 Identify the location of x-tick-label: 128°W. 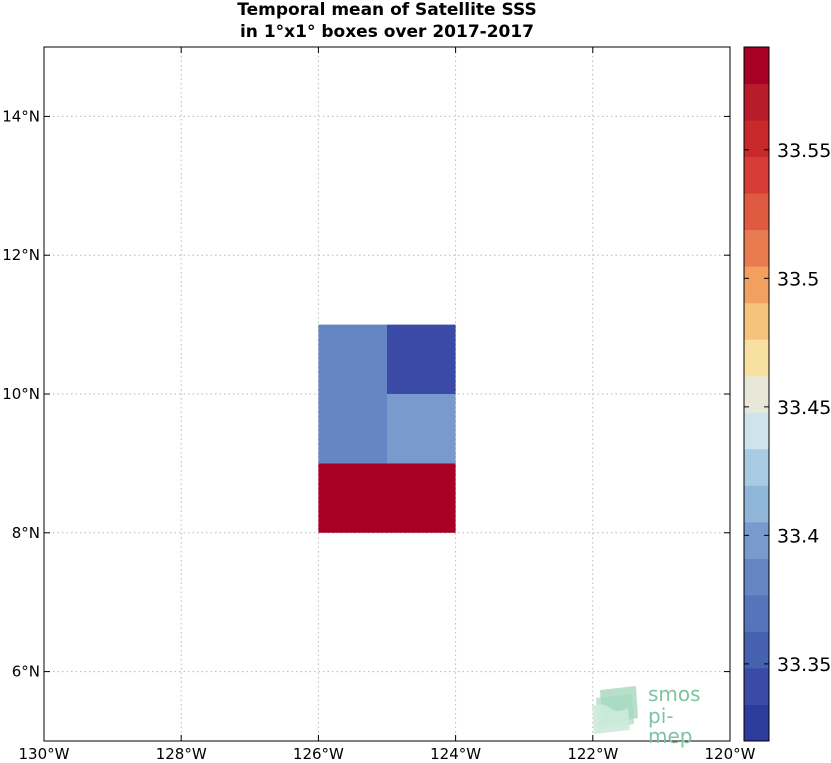
(181, 754).